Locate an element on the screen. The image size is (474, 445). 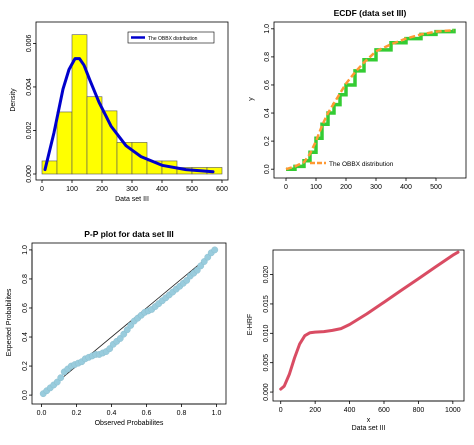
ecdf-title: ECDF (data set III) is located at coordinates (370, 13).